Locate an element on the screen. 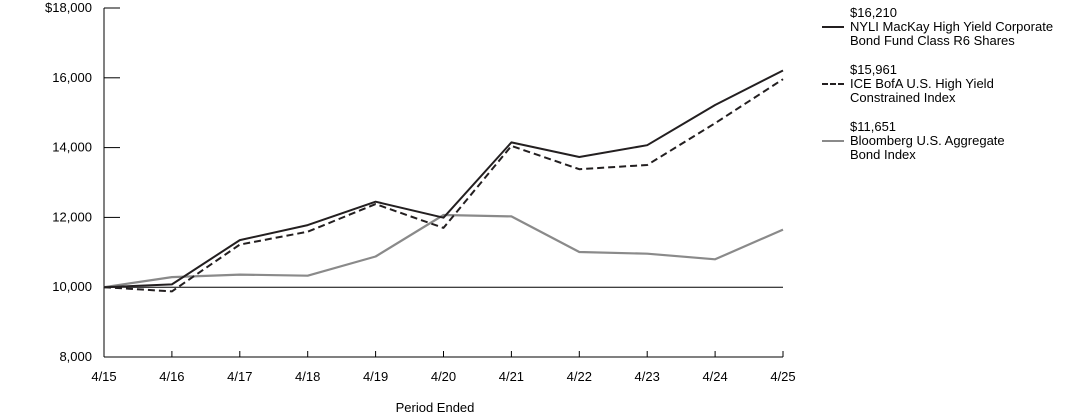  y-tick-label: 14,000 is located at coordinates (72, 147).